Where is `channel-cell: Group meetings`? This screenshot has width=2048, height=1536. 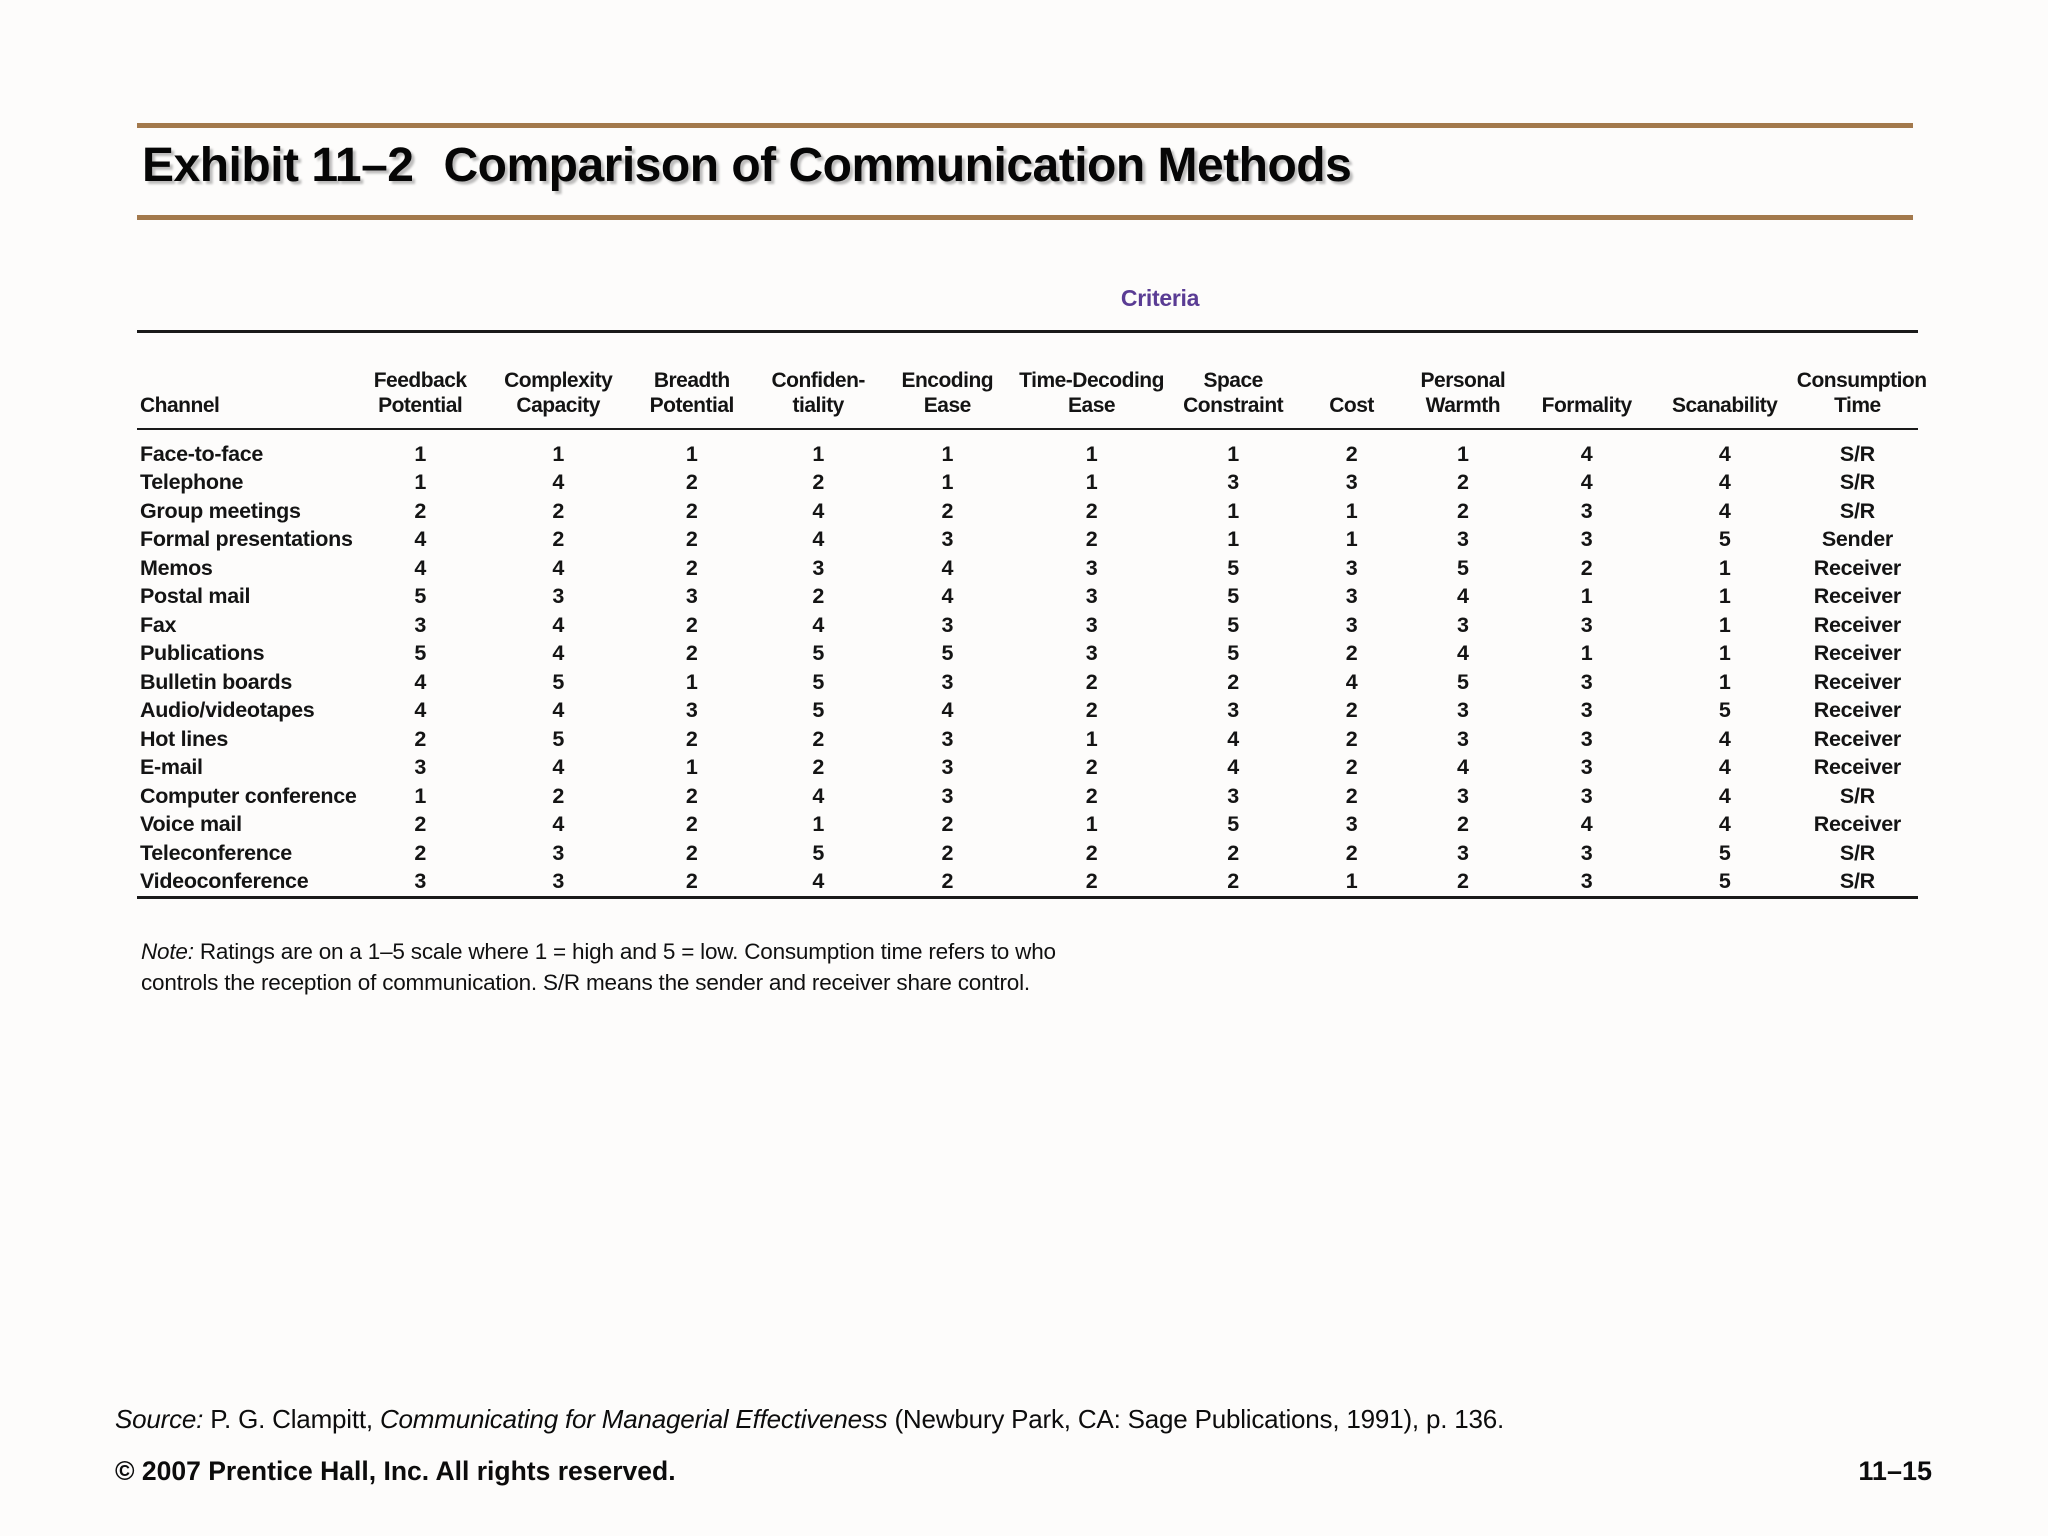
channel-cell: Group meetings is located at coordinates (220, 510).